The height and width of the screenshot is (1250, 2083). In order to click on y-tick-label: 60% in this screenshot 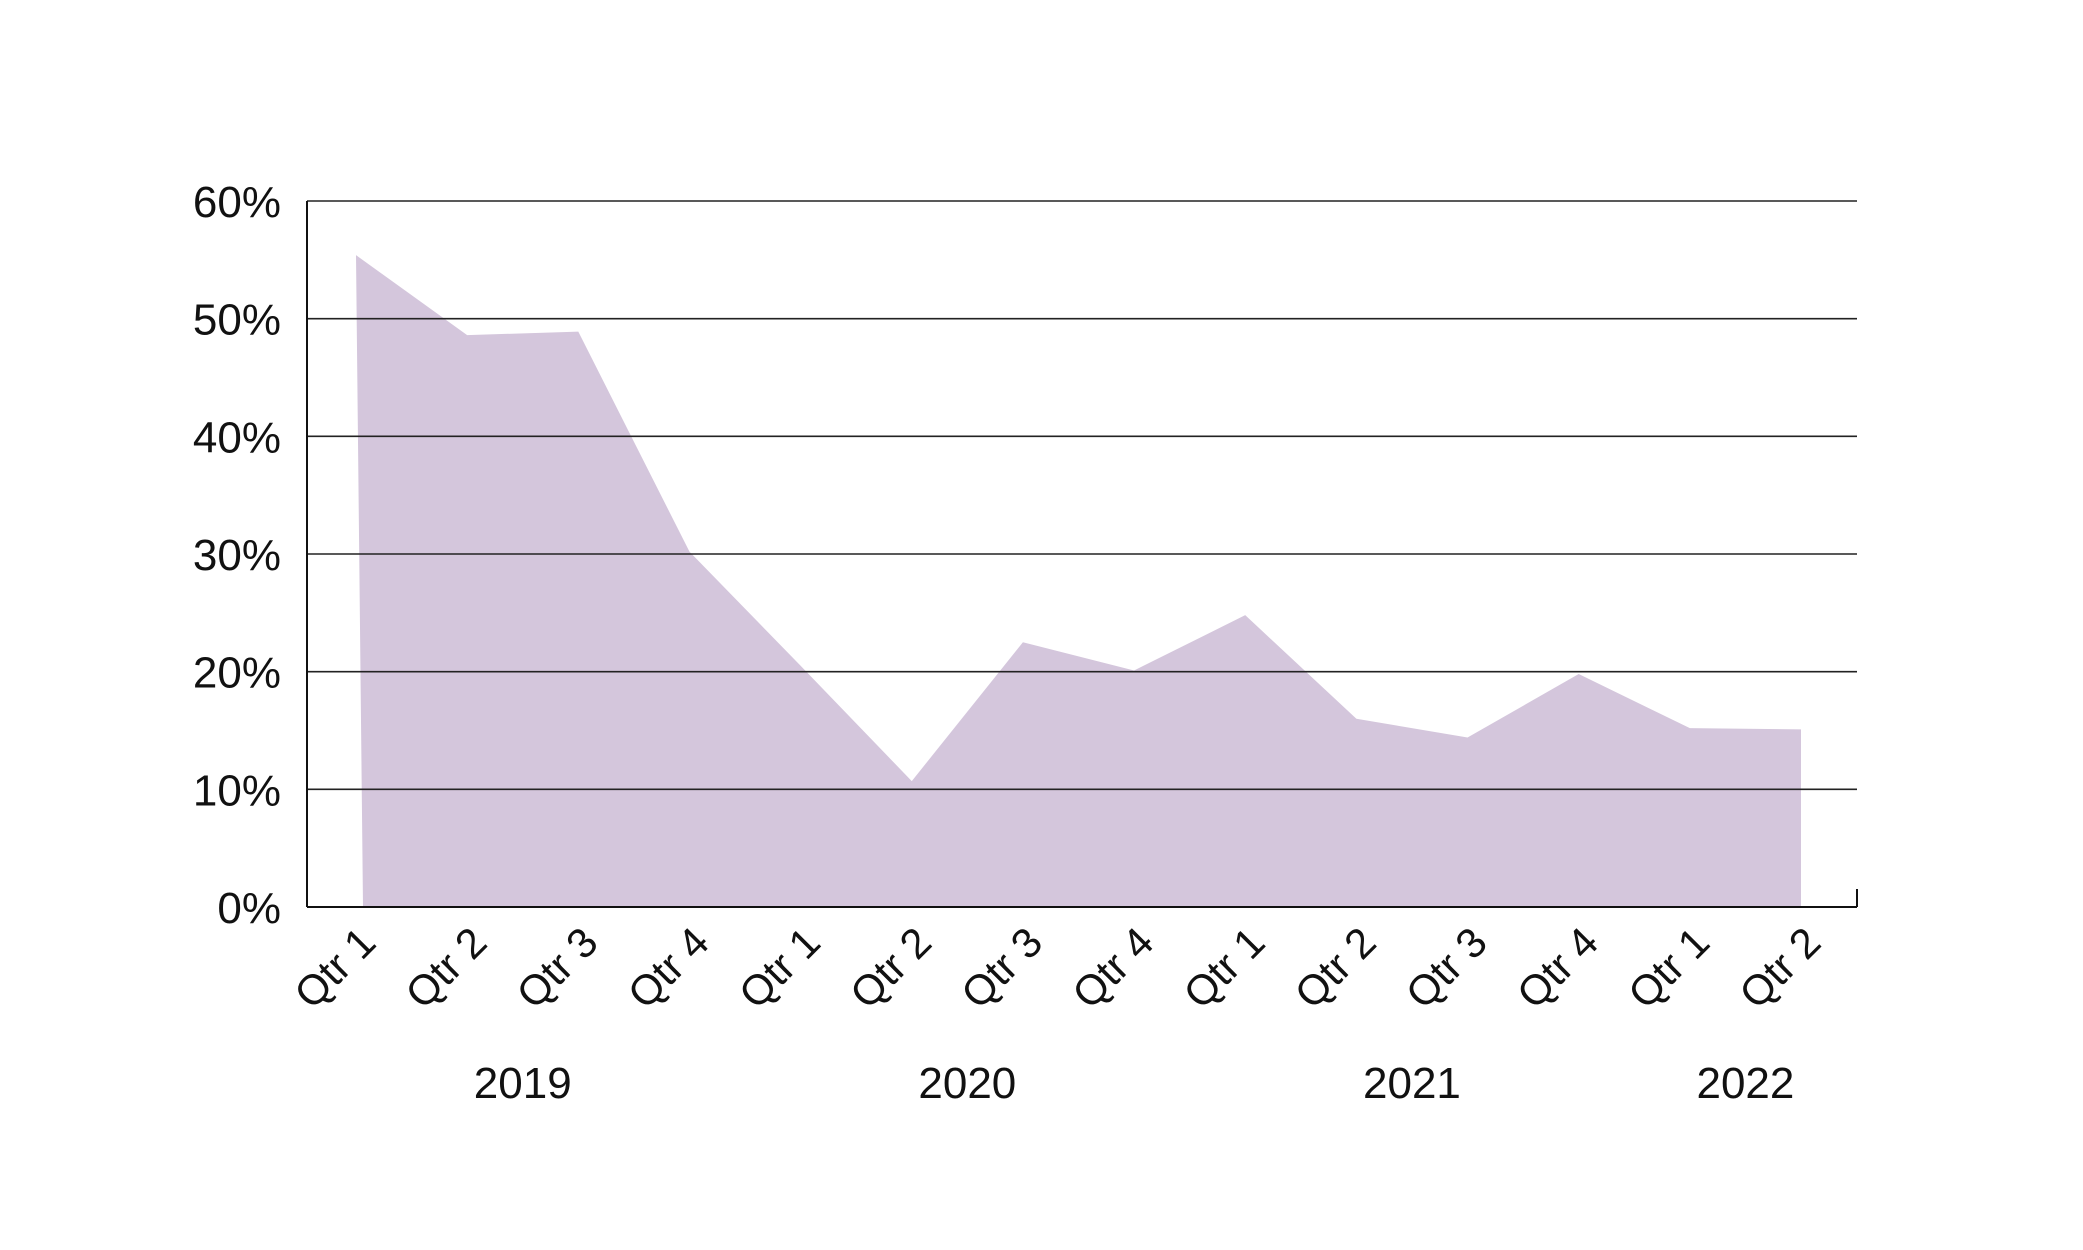, I will do `click(237, 202)`.